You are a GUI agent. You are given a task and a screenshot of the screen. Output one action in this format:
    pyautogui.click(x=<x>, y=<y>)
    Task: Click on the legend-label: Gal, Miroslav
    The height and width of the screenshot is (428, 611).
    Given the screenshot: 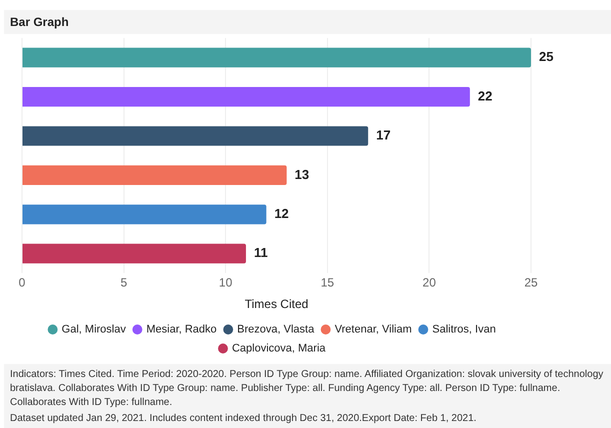 What is the action you would take?
    pyautogui.click(x=94, y=330)
    